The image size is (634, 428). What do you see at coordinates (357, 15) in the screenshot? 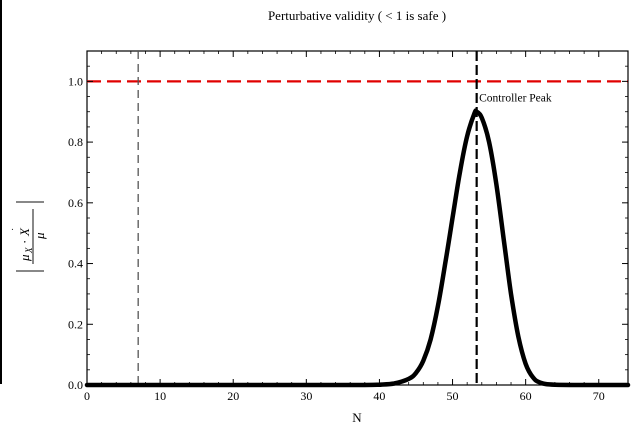
I see `chart-title: Perturbative validity ( < 1 is safe )` at bounding box center [357, 15].